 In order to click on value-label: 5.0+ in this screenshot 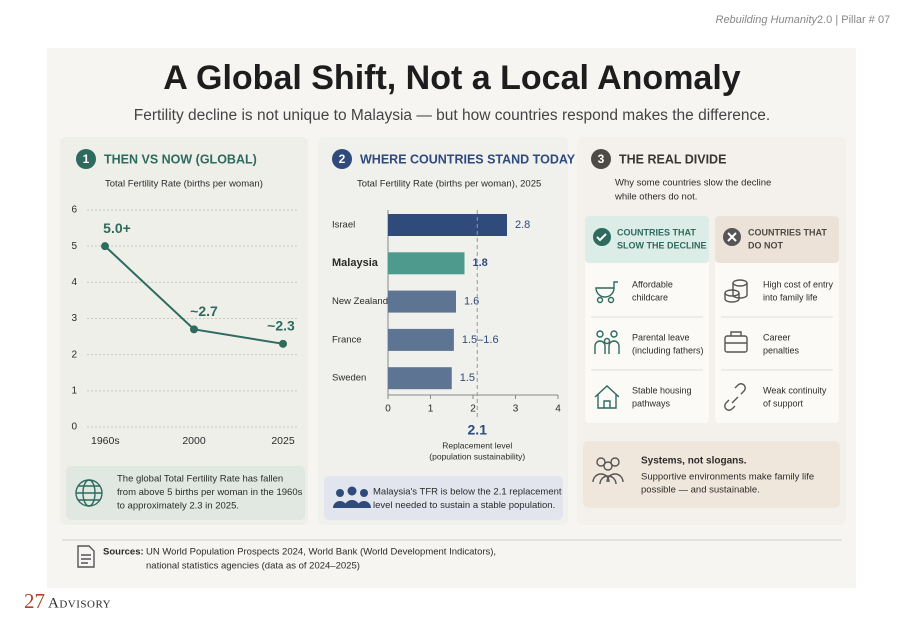, I will do `click(117, 228)`.